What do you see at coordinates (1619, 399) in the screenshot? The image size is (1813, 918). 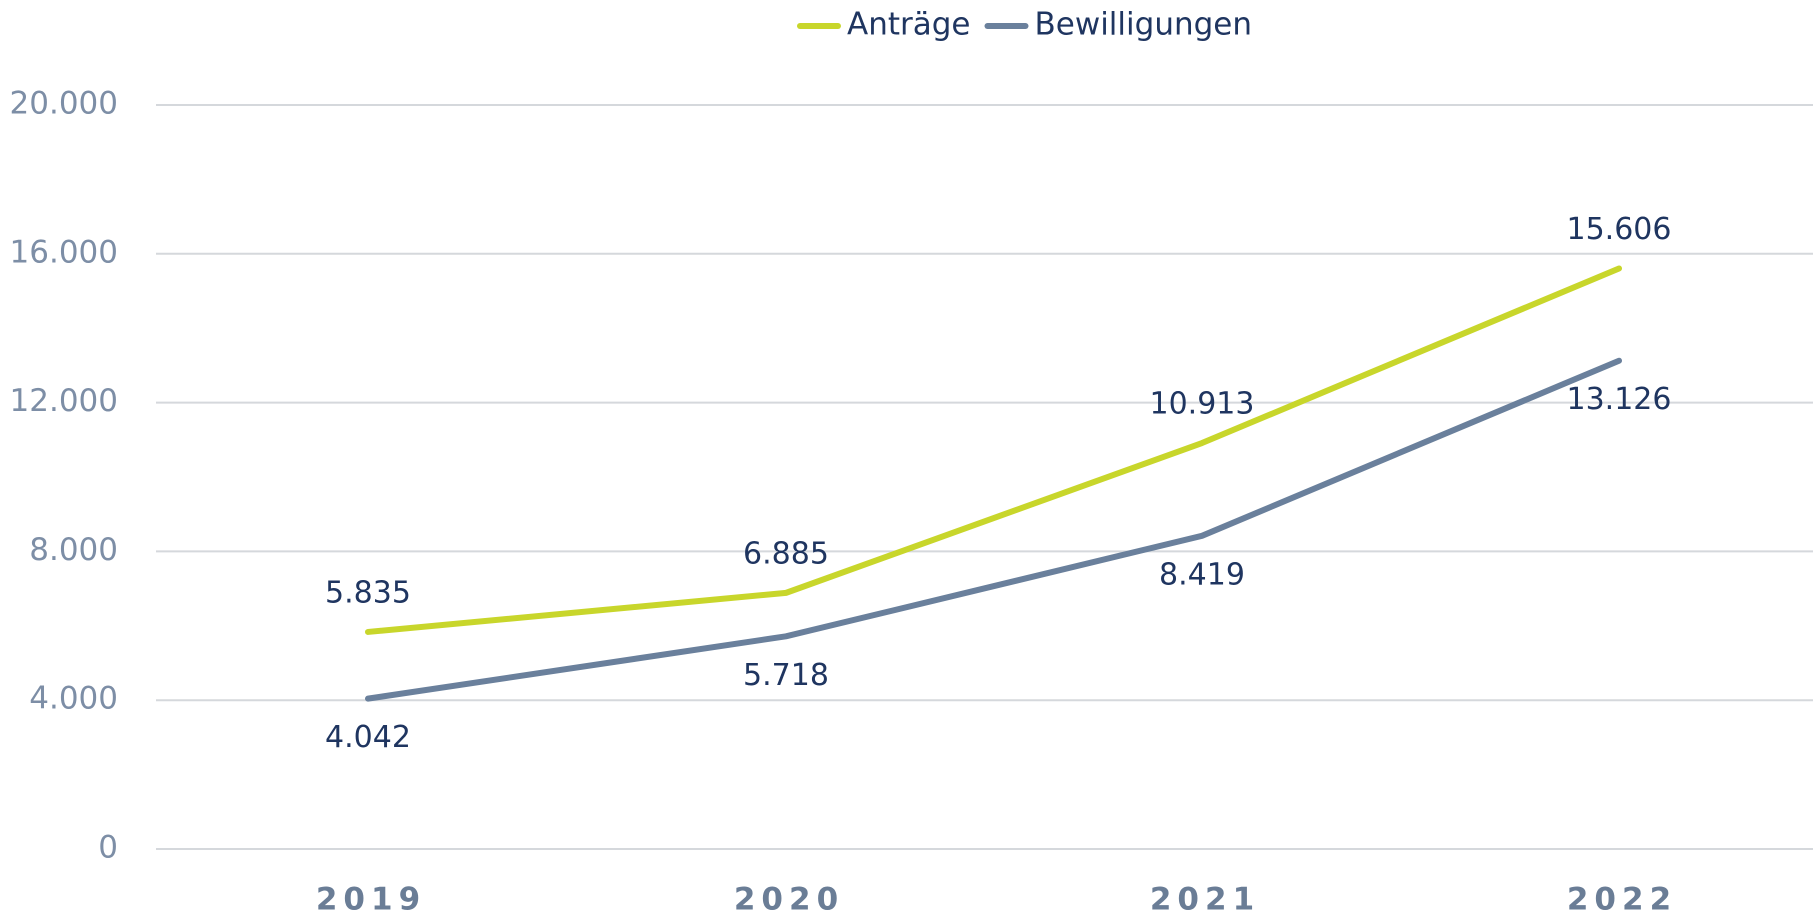 I see `data-label: 13.126` at bounding box center [1619, 399].